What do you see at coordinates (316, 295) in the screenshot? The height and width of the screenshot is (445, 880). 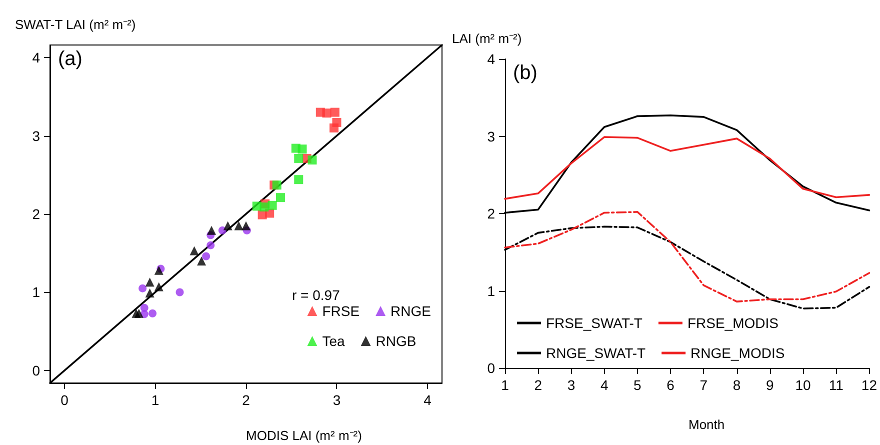 I see `annotation: r = 0.97` at bounding box center [316, 295].